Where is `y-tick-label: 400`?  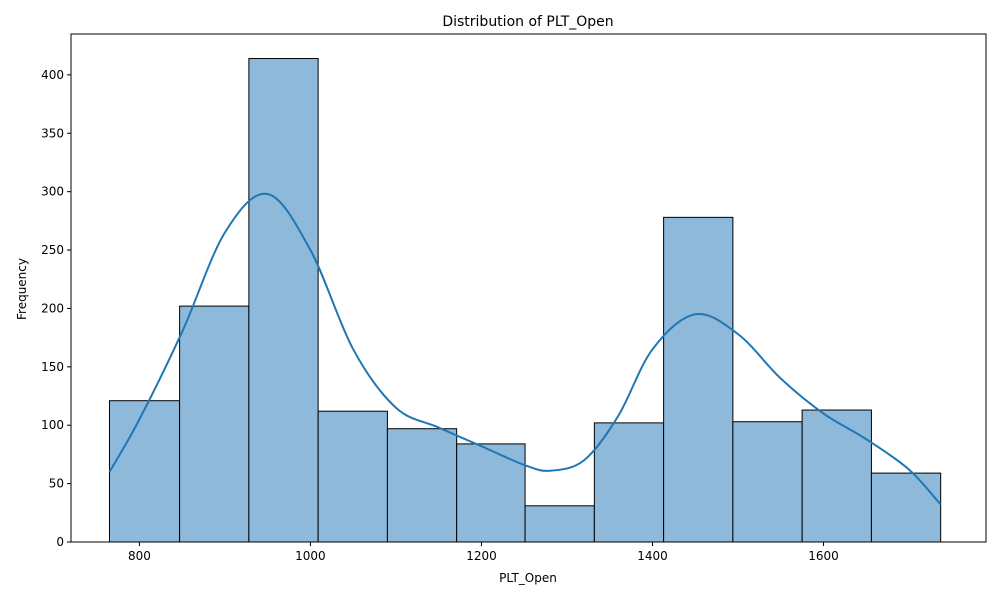 y-tick-label: 400 is located at coordinates (52, 75).